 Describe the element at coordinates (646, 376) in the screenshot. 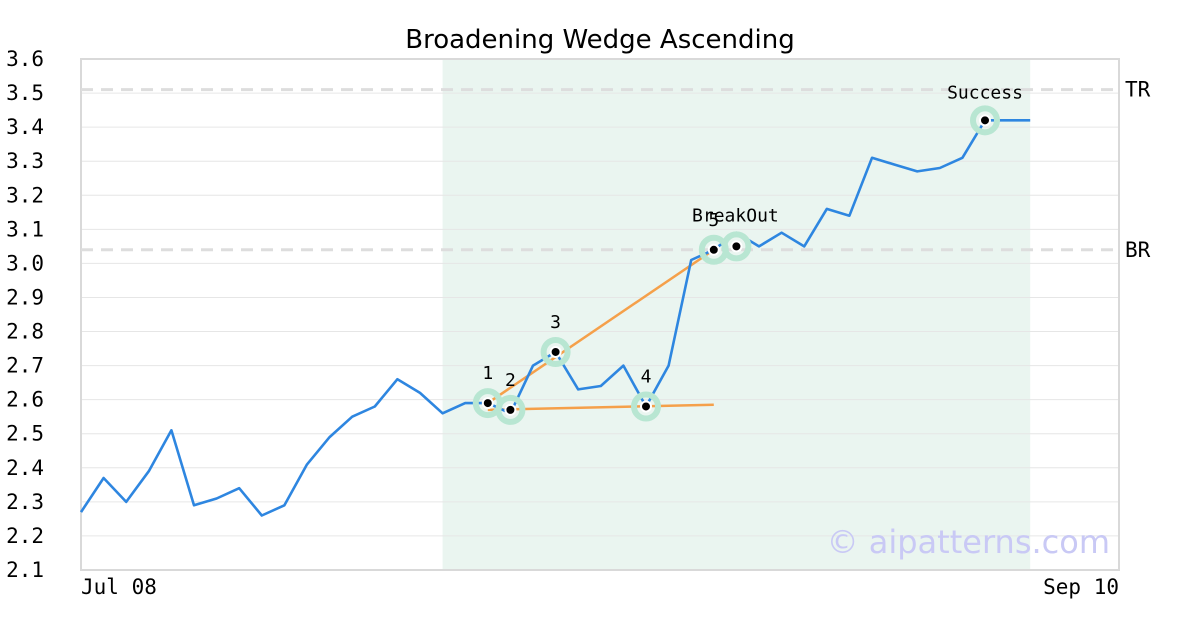

I see `pattern-point-label: 4` at that location.